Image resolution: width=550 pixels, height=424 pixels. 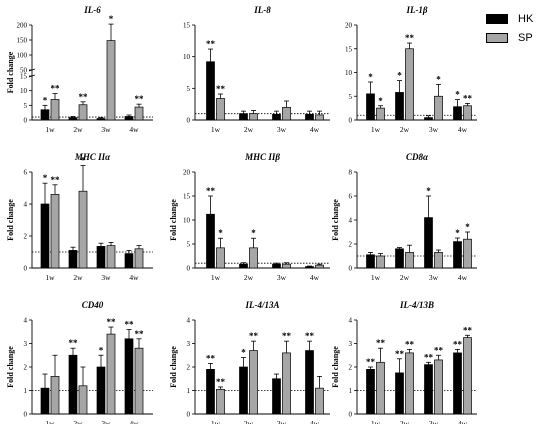 What do you see at coordinates (26, 391) in the screenshot?
I see `y-tick-label: 1` at bounding box center [26, 391].